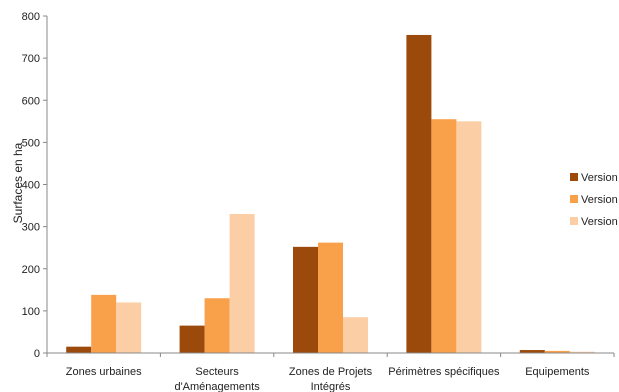 Image resolution: width=619 pixels, height=392 pixels. Describe the element at coordinates (37, 354) in the screenshot. I see `y-tick-label: 0` at that location.